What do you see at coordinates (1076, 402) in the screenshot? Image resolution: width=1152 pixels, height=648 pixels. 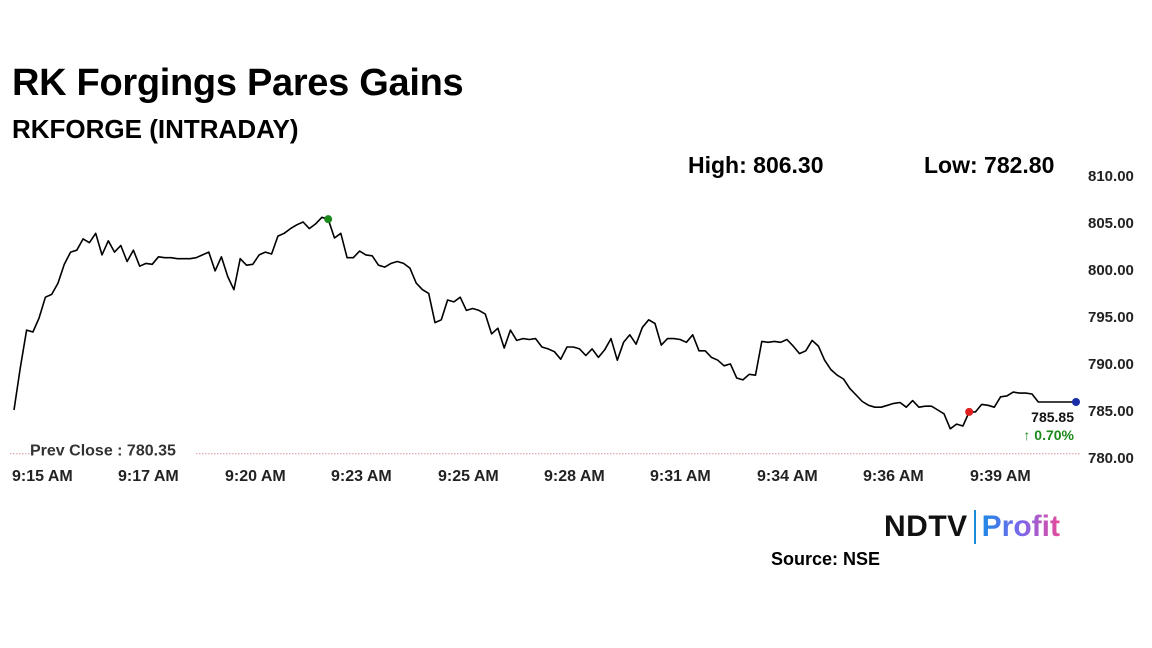 I see `last-point-marker` at bounding box center [1076, 402].